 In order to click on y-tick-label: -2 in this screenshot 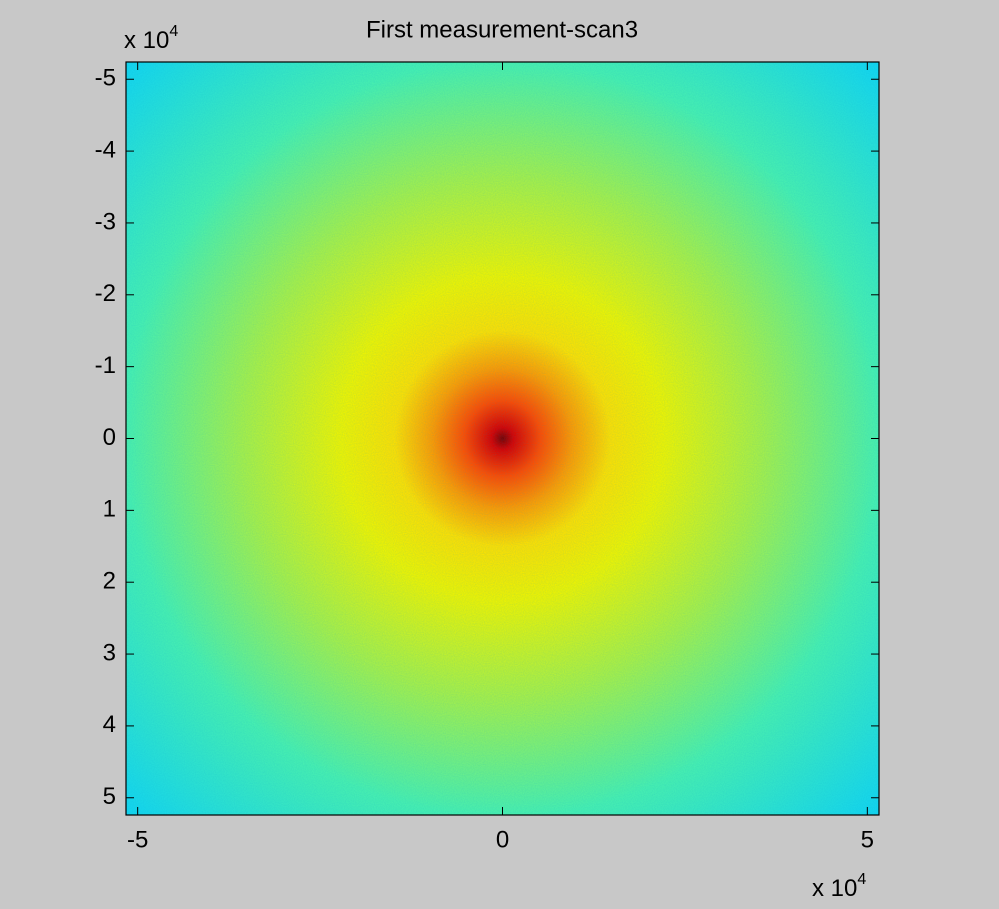, I will do `click(105, 293)`.